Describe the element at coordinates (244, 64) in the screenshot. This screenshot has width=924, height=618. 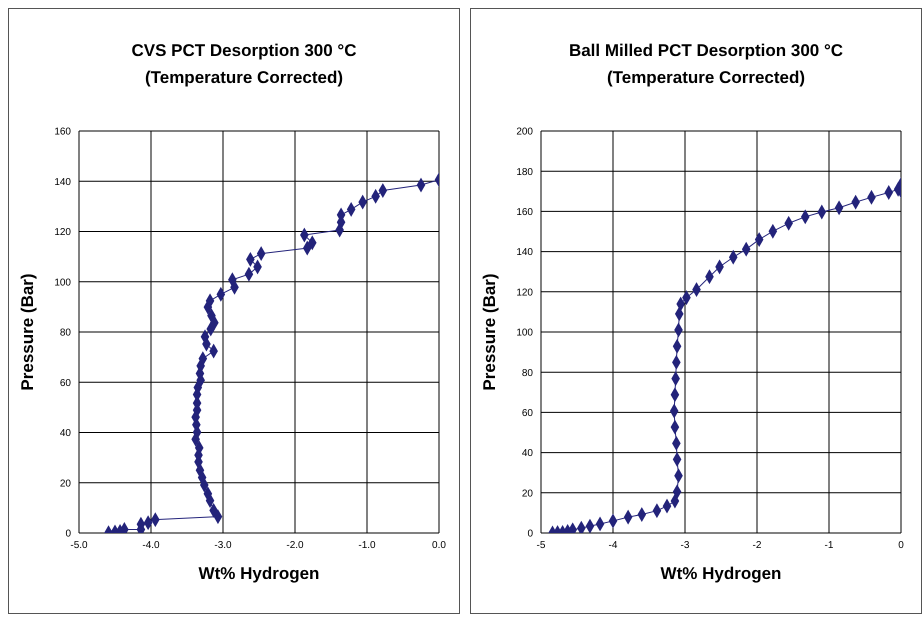
I see `chart-title: CVS PCT Desorption 300 °C (Temperature Corrected)` at that location.